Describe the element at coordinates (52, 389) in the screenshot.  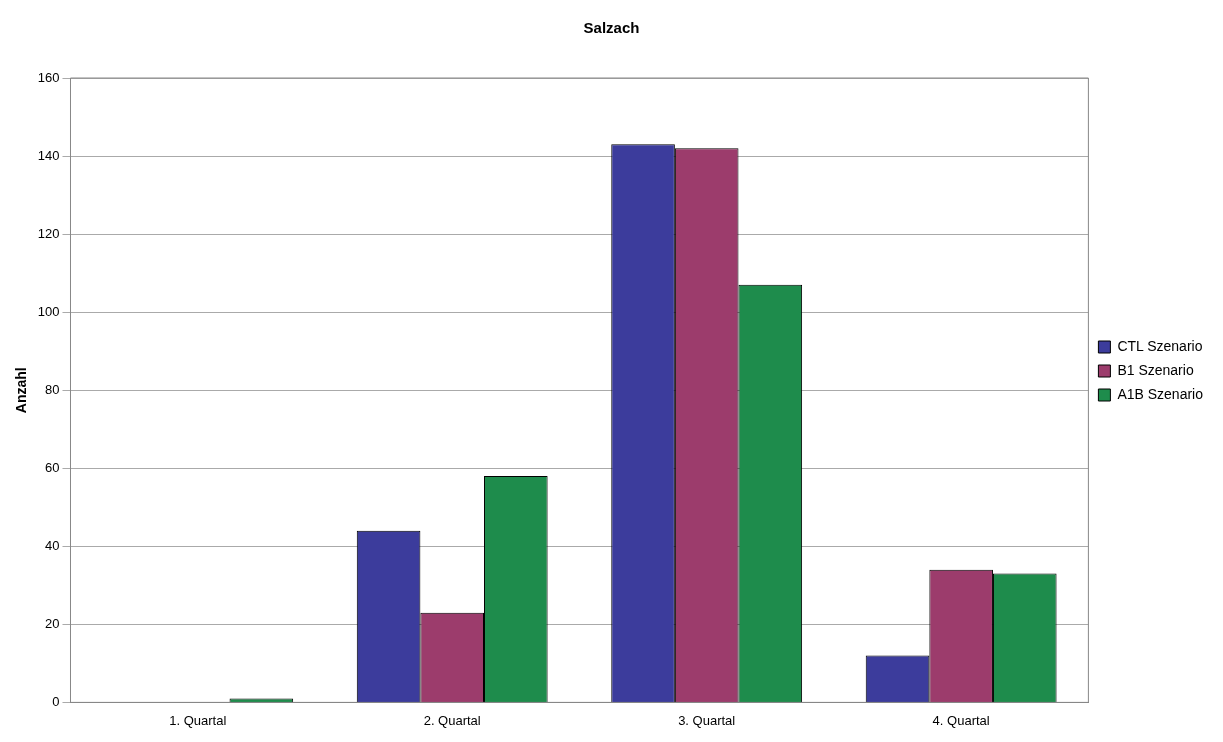
I see `y-tick-label: 80` at that location.